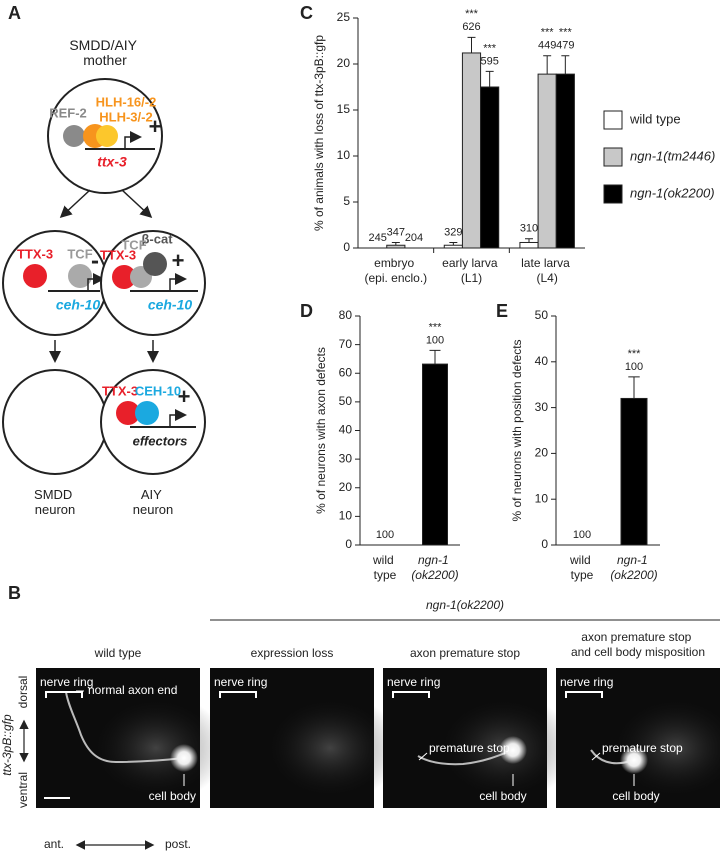 The height and width of the screenshot is (856, 720). Describe the element at coordinates (465, 605) in the screenshot. I see `group-label: ngn-1(ok2200)` at that location.